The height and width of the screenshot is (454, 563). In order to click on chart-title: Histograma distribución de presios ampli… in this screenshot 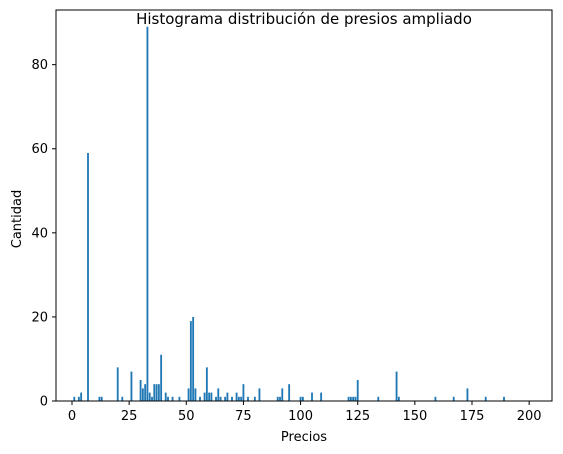, I will do `click(304, 19)`.